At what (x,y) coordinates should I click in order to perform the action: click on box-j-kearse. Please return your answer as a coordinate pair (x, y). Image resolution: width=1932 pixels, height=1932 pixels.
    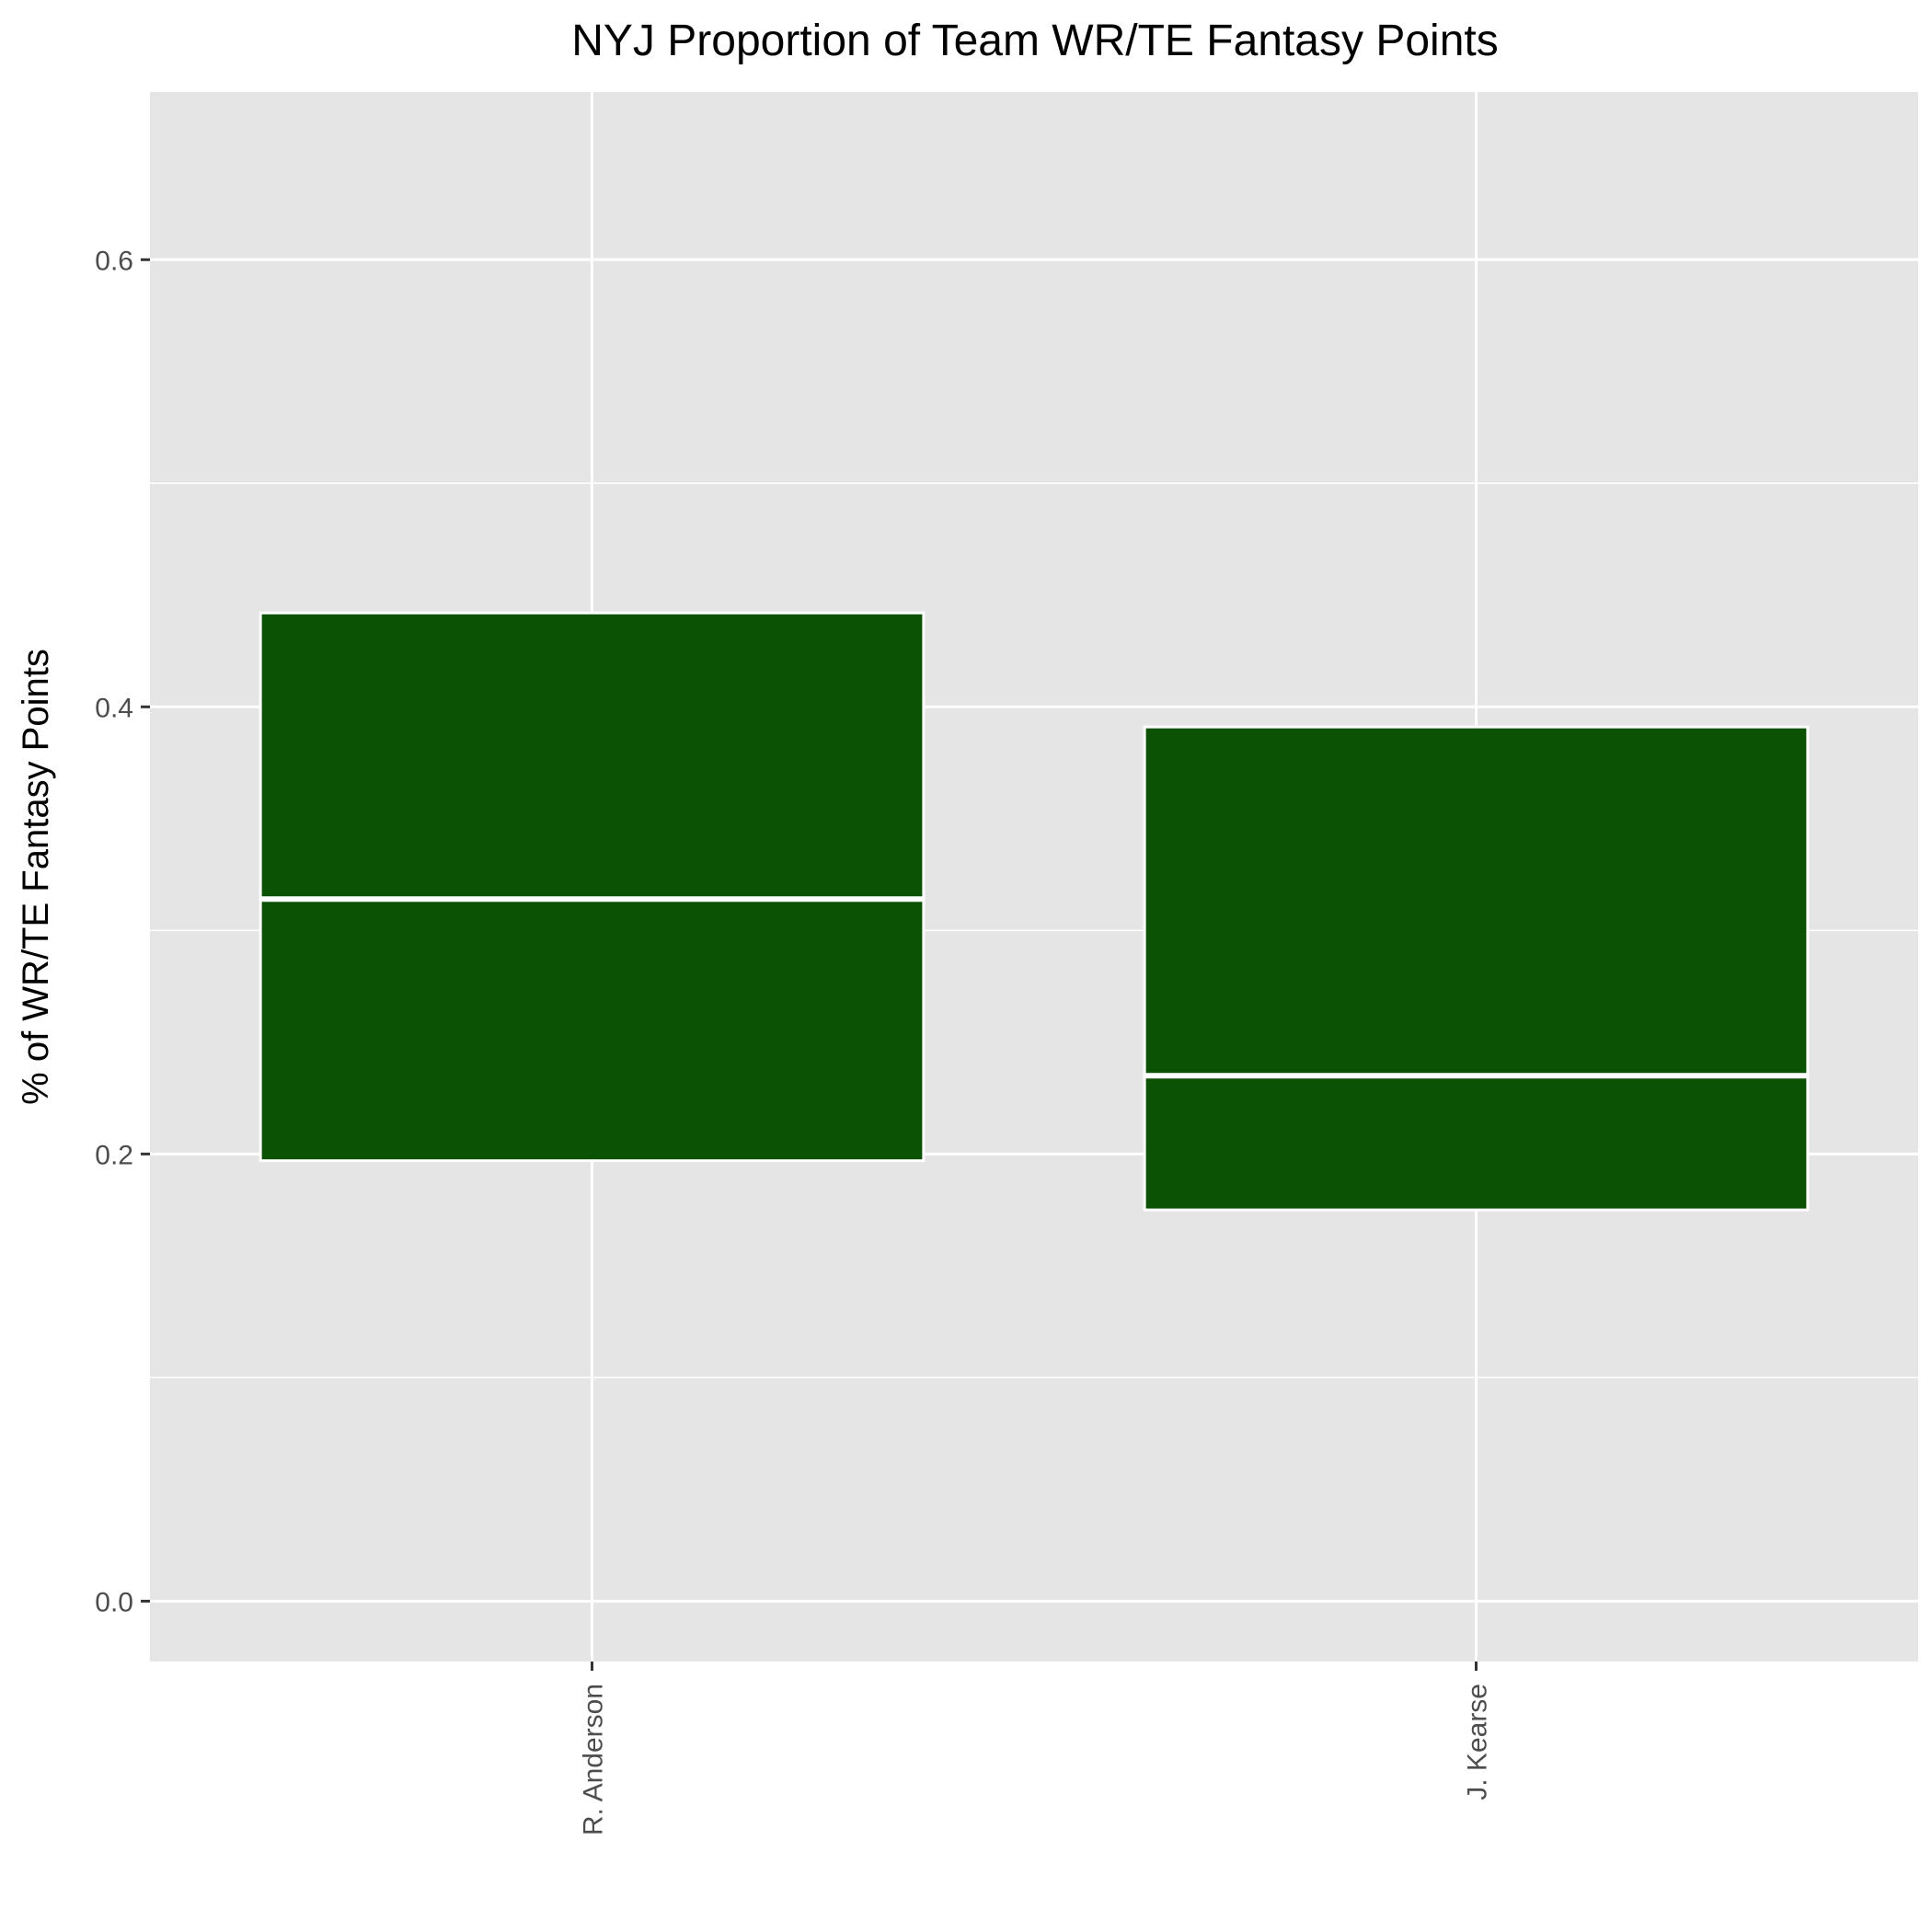
    Looking at the image, I should click on (1476, 968).